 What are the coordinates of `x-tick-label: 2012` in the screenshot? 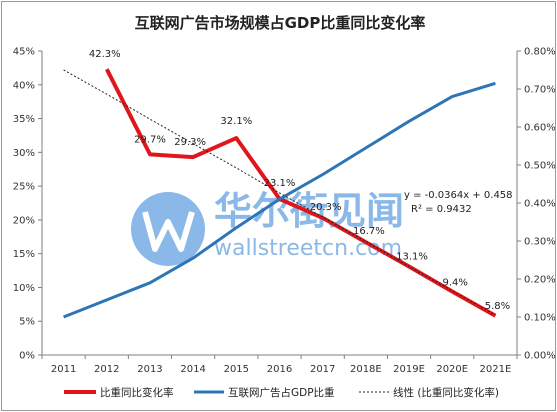 It's located at (106, 369).